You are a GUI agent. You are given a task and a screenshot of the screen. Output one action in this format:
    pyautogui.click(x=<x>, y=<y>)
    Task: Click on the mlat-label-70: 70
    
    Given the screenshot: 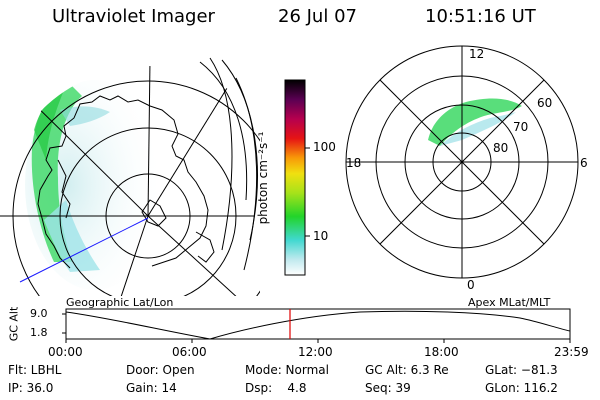 What is the action you would take?
    pyautogui.click(x=521, y=127)
    